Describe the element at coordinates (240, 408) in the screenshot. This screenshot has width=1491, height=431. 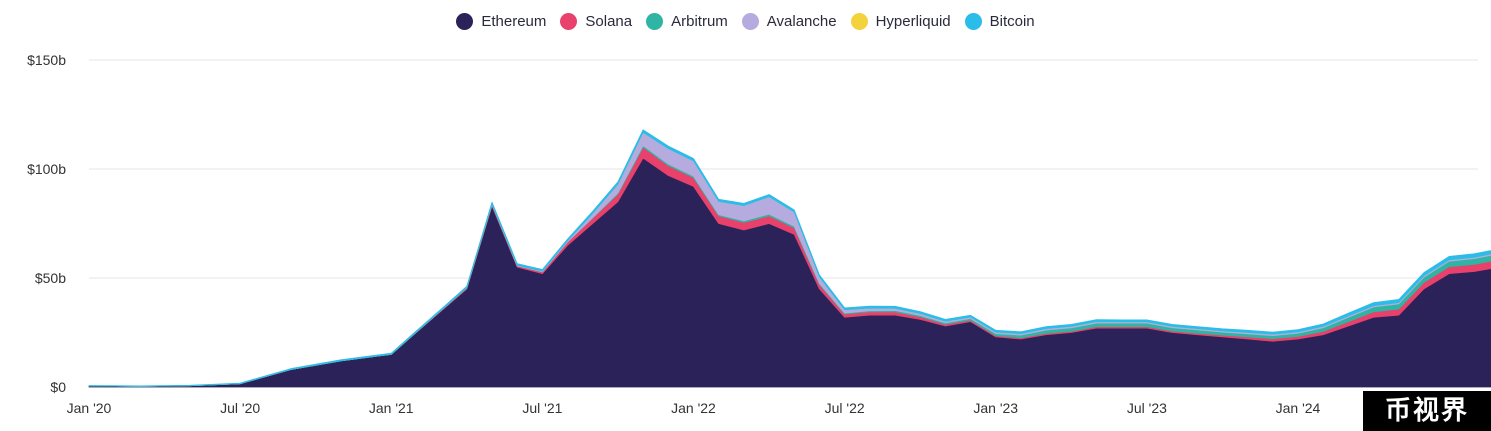
I see `x-tick-label-1: Jul '20` at that location.